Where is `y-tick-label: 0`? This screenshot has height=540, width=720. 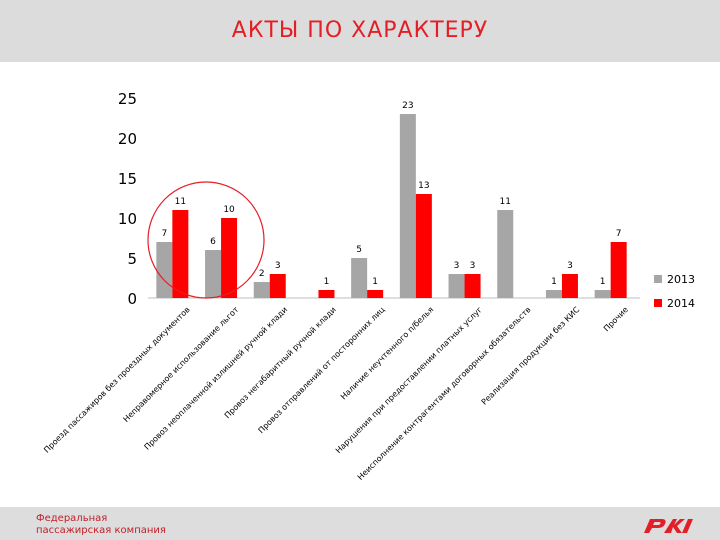 y-tick-label: 0 is located at coordinates (132, 299).